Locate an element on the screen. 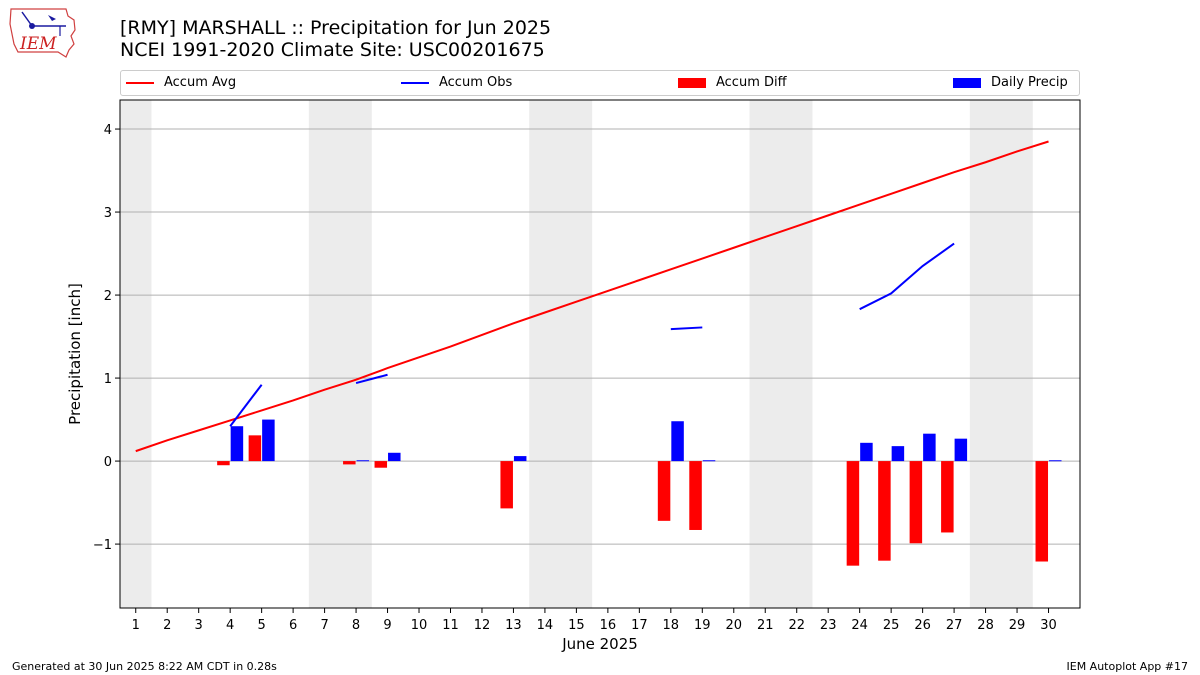 This screenshot has width=1200, height=675. y-tick-label: −1 is located at coordinates (102, 545).